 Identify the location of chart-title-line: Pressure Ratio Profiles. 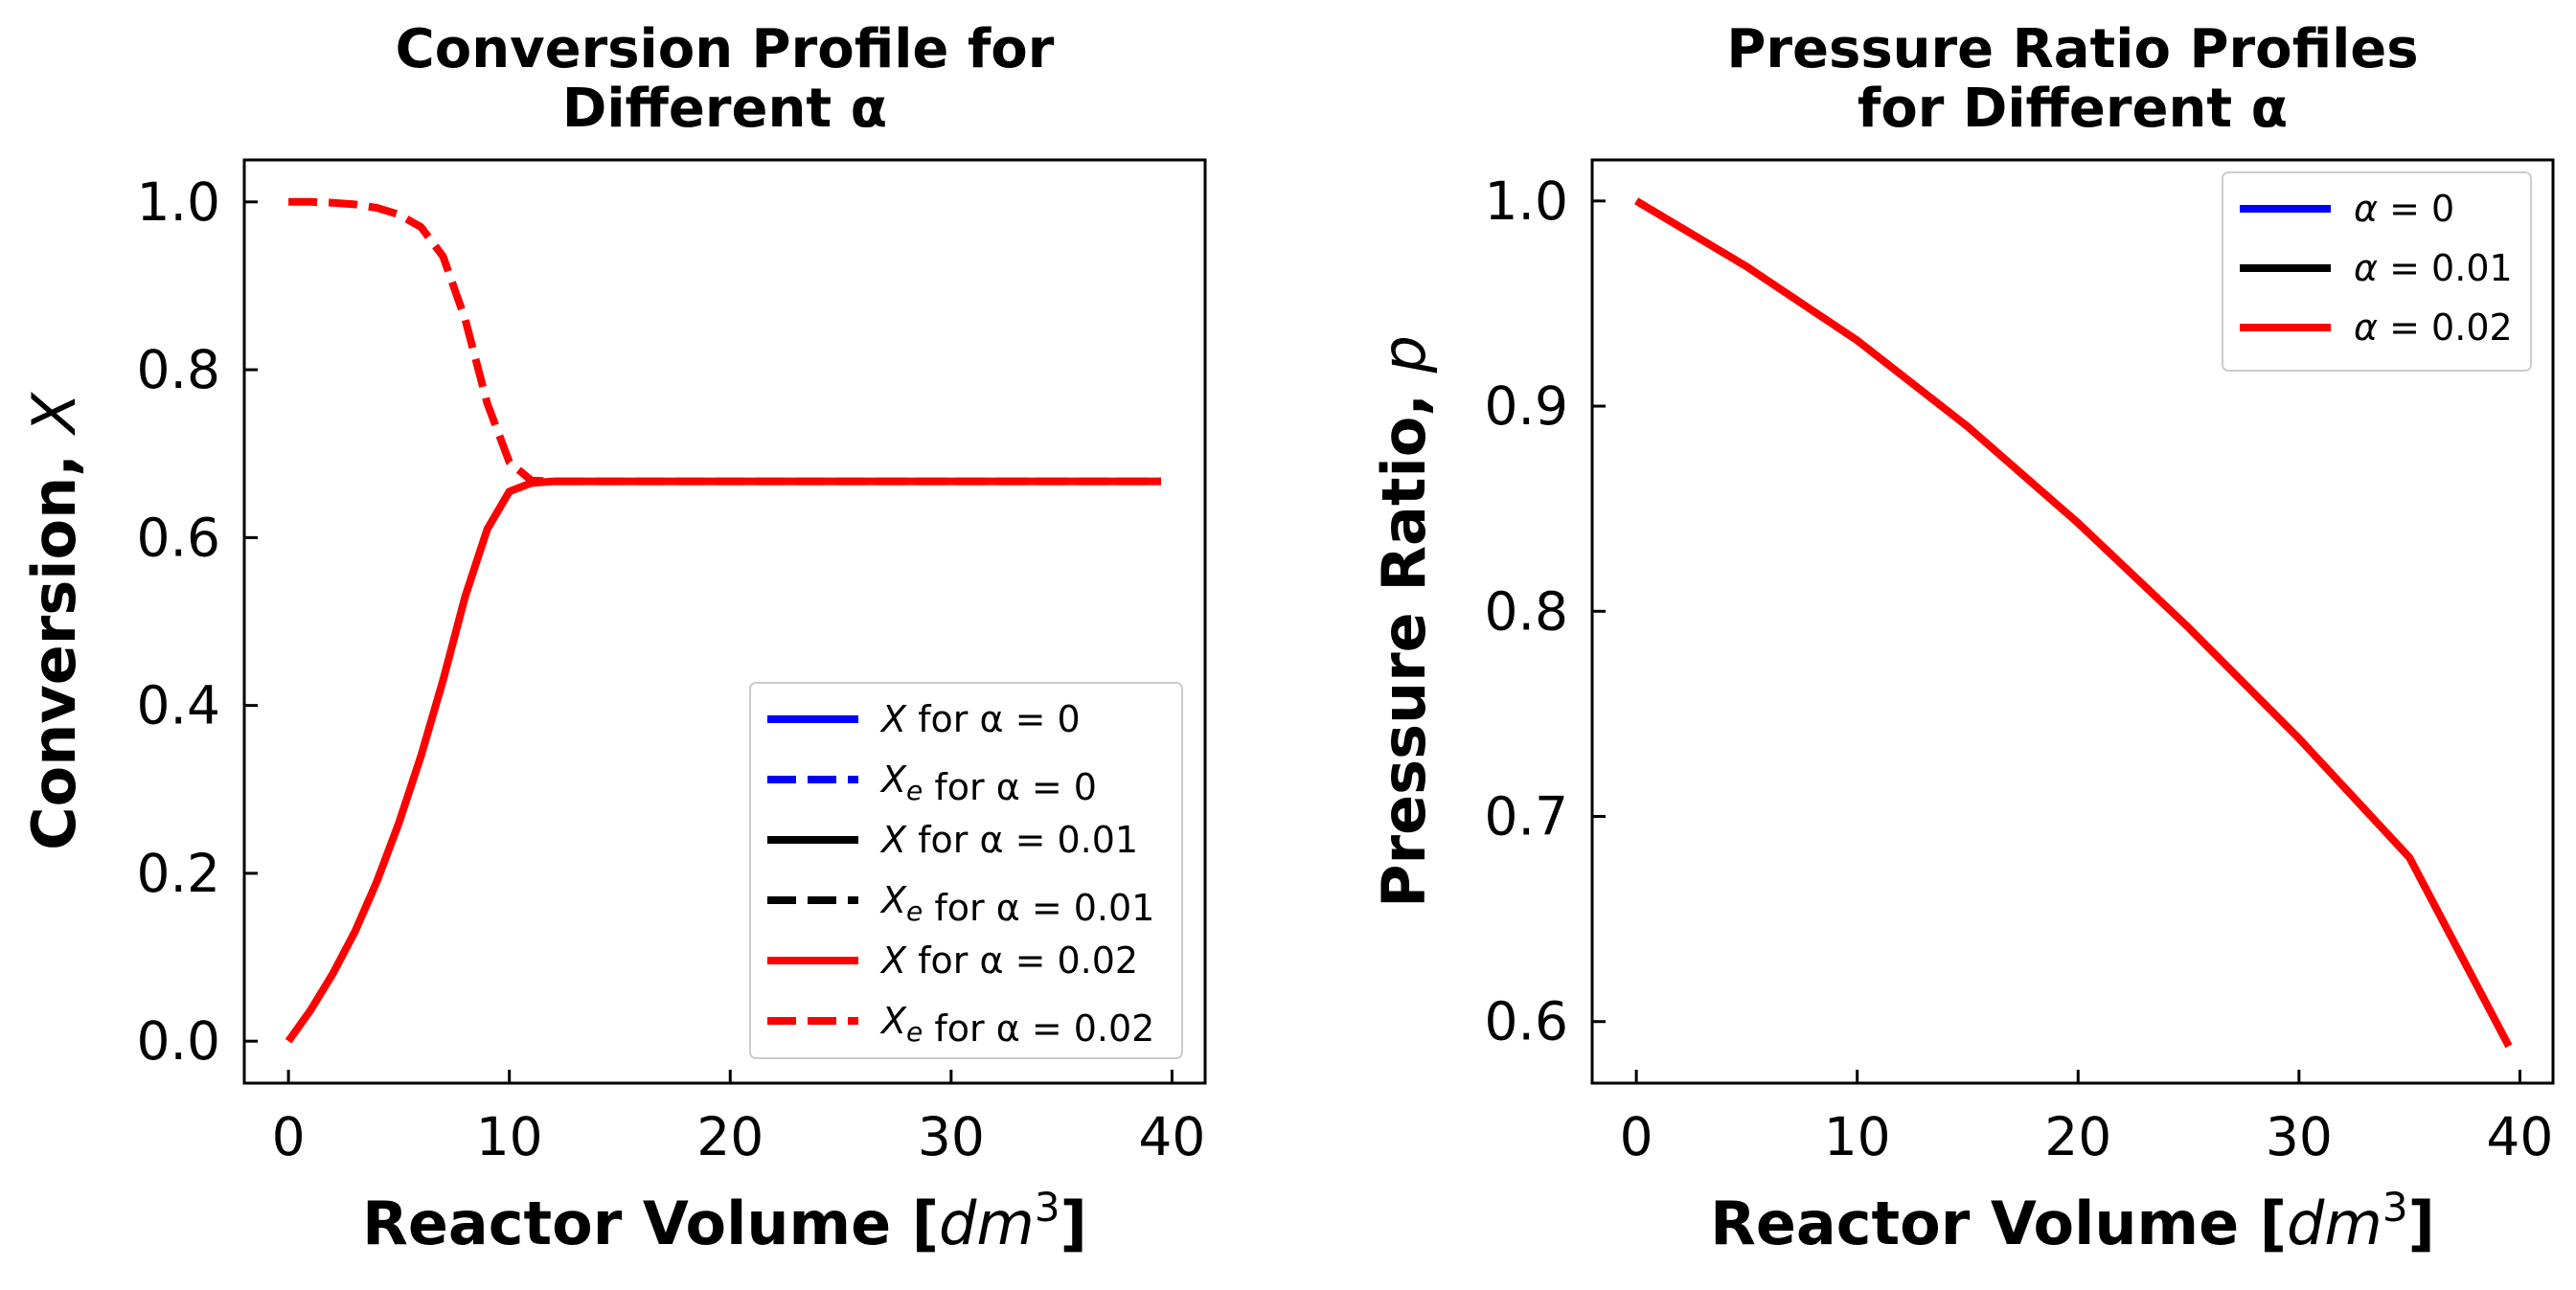
(2072, 49).